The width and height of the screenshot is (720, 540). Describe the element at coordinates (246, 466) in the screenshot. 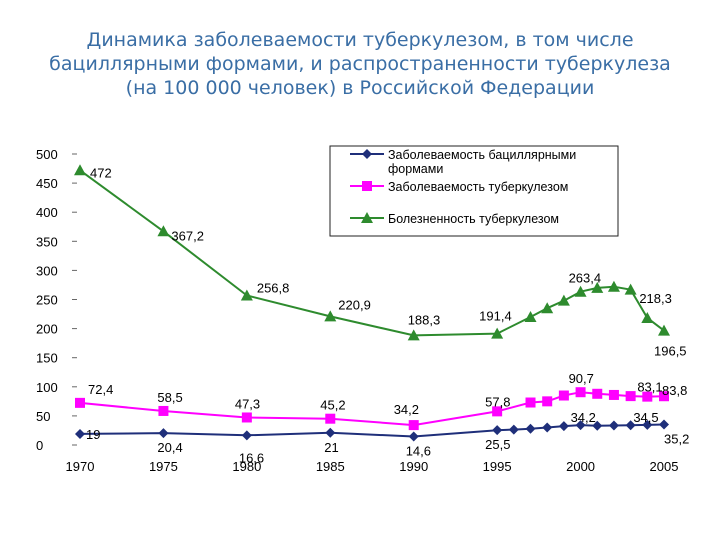

I see `x-tick-label-2: 1980` at that location.